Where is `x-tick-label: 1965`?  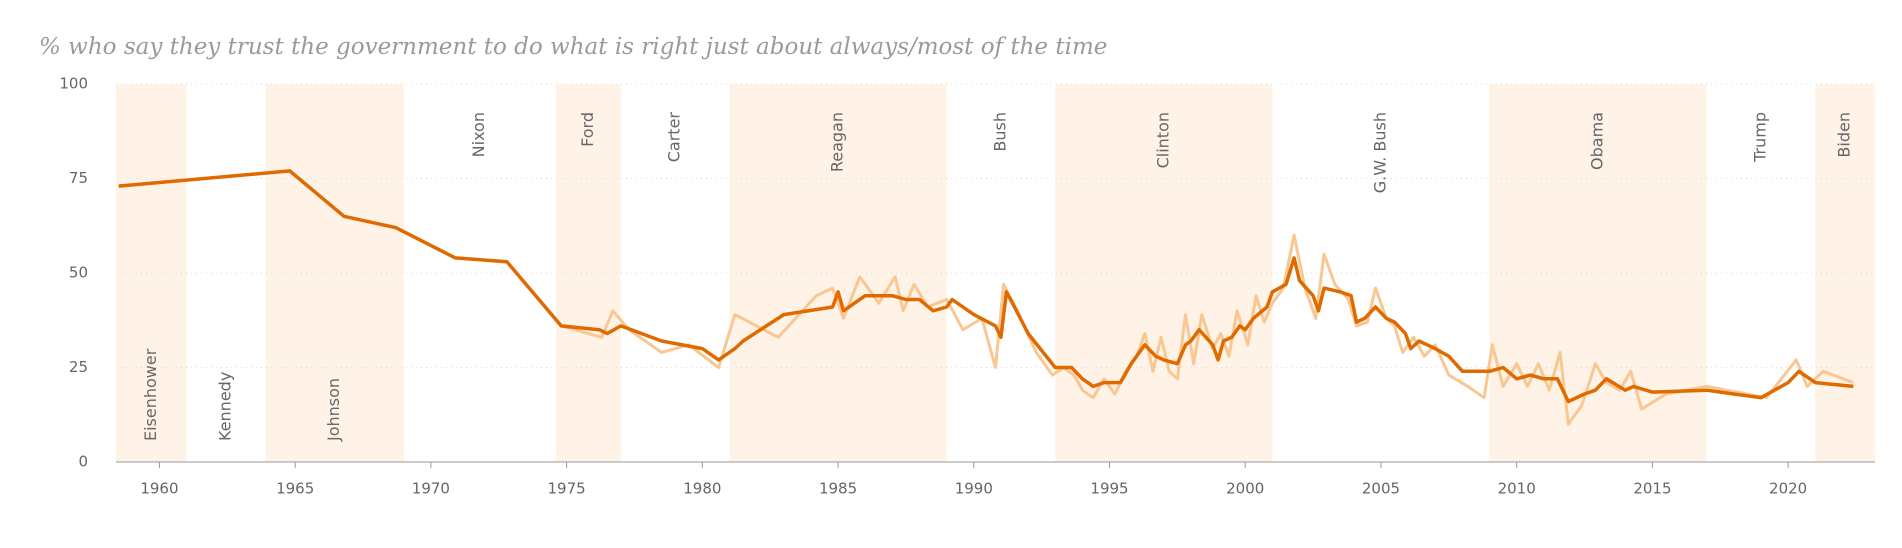 x-tick-label: 1965 is located at coordinates (295, 489).